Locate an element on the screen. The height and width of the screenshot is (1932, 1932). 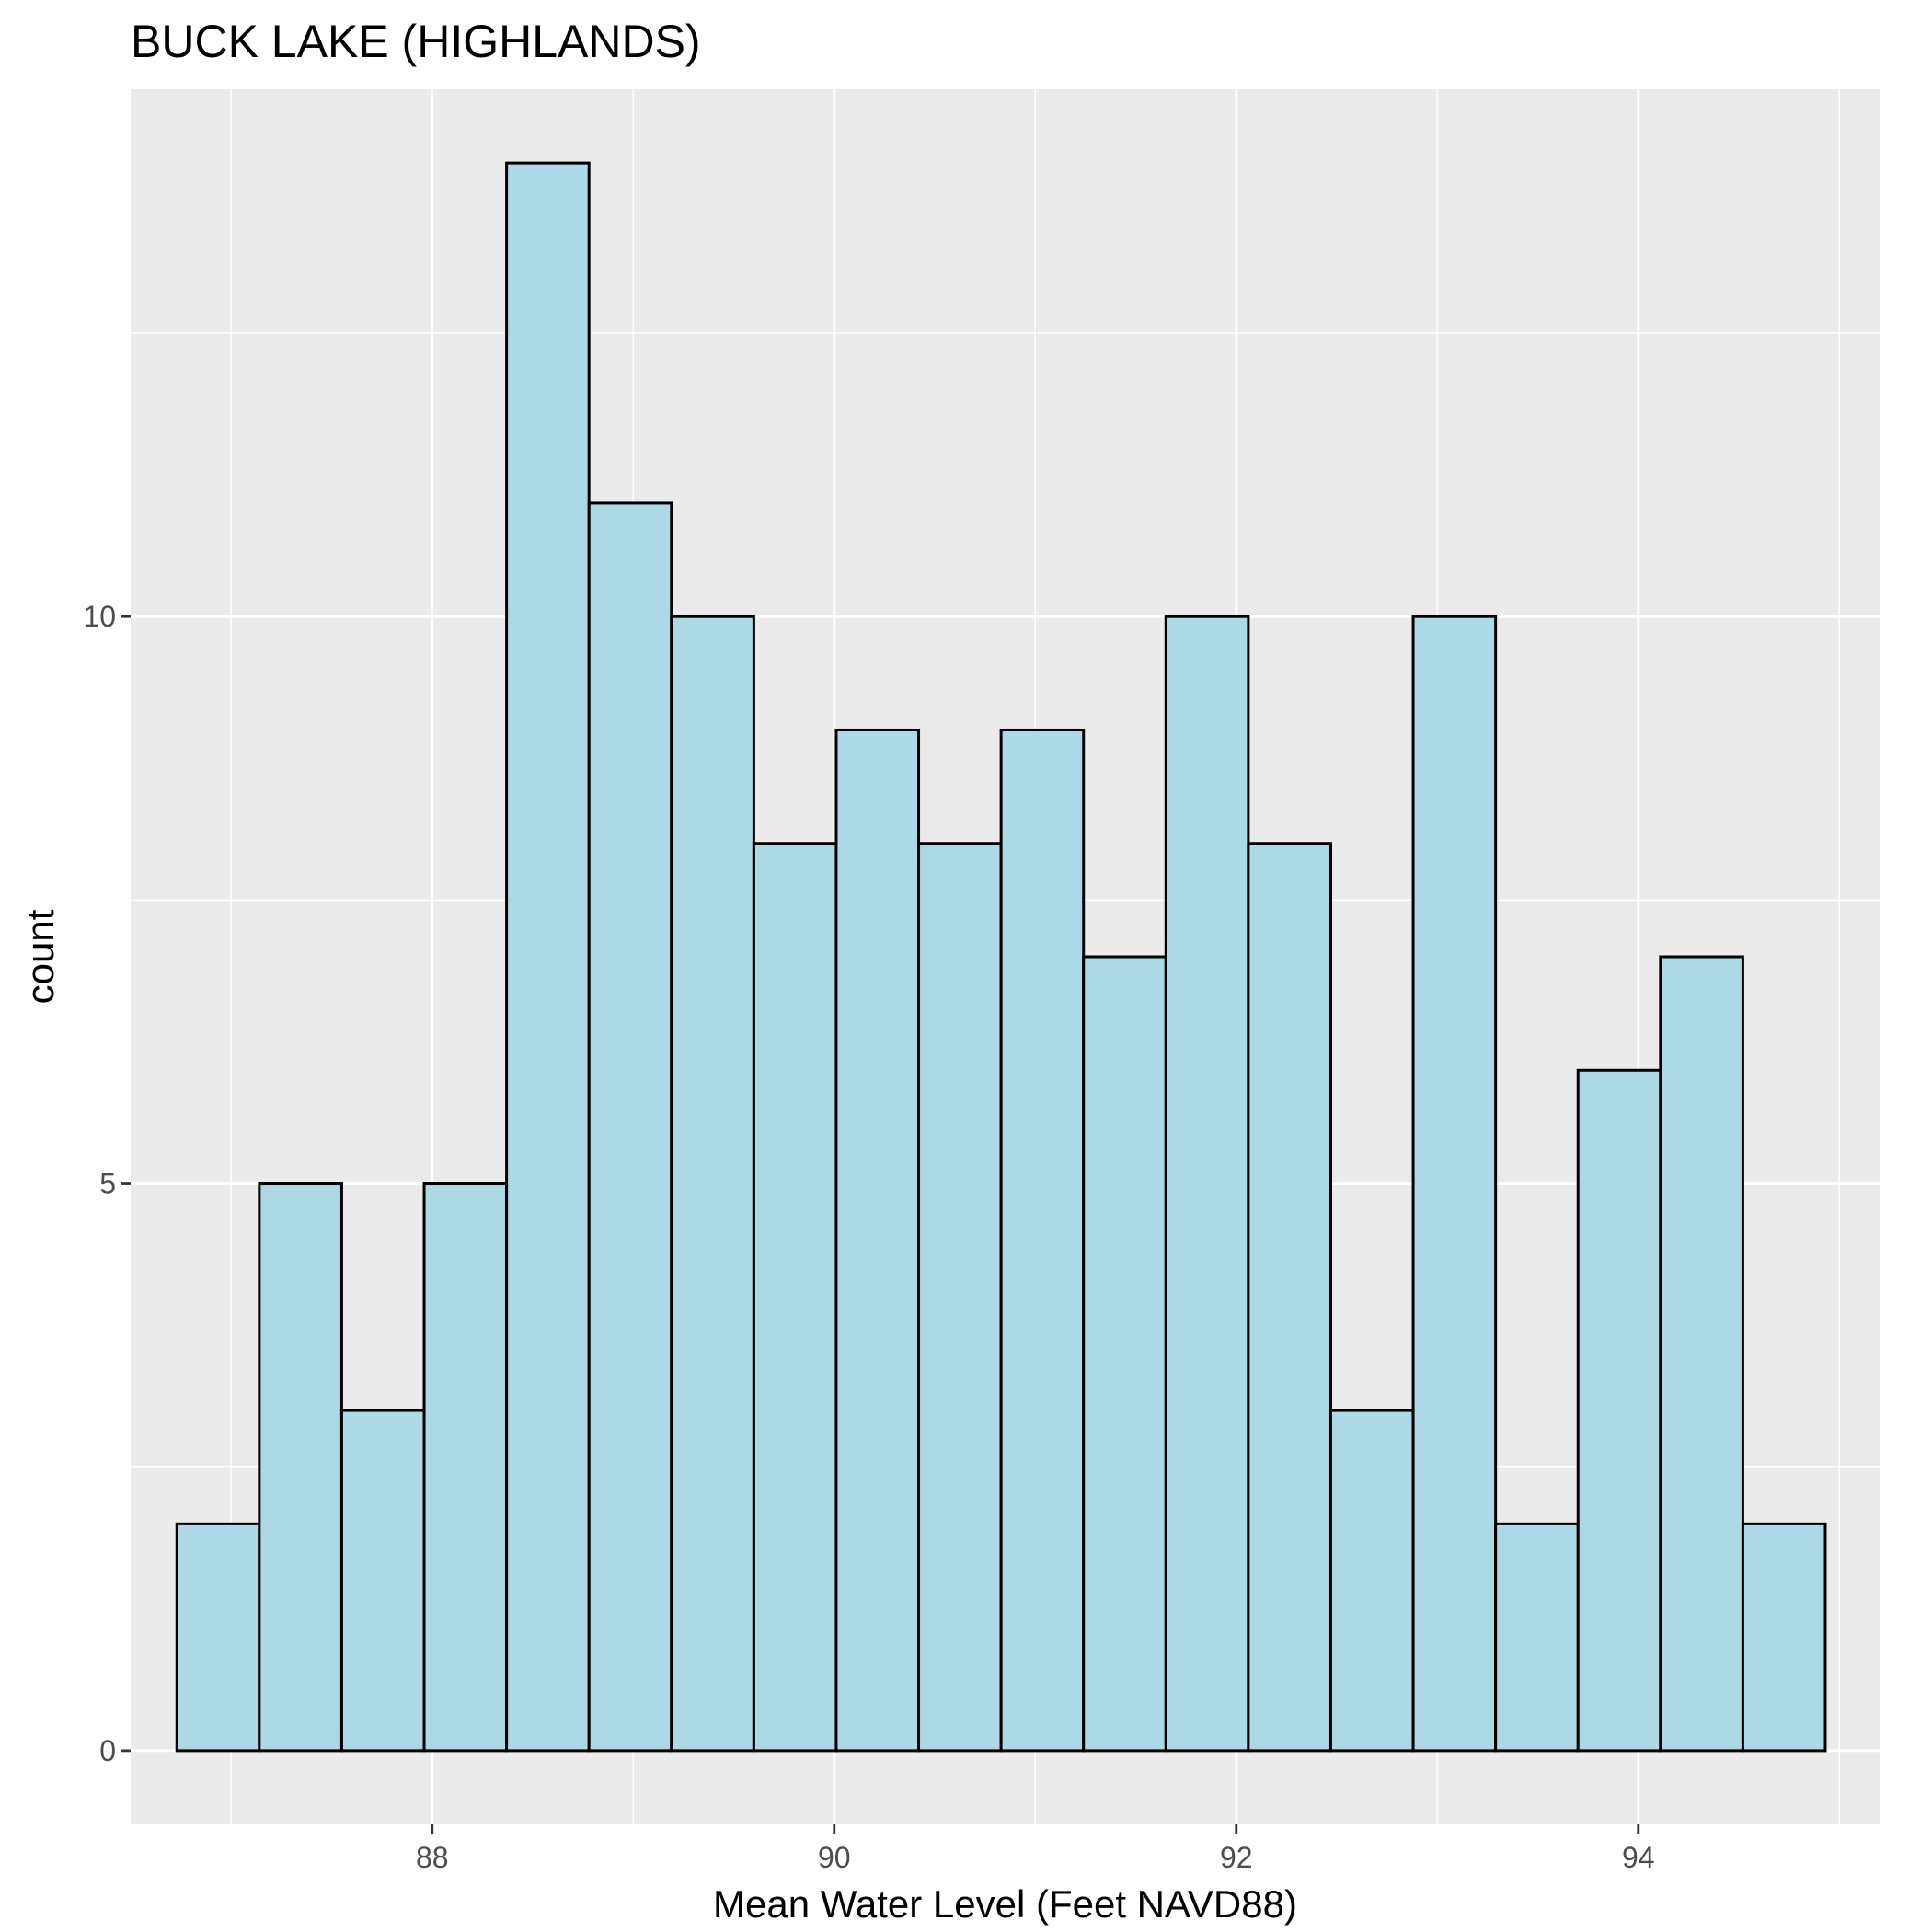
x-axis-label: Mean Water Level (Feet NAVD88) is located at coordinates (1005, 1904).